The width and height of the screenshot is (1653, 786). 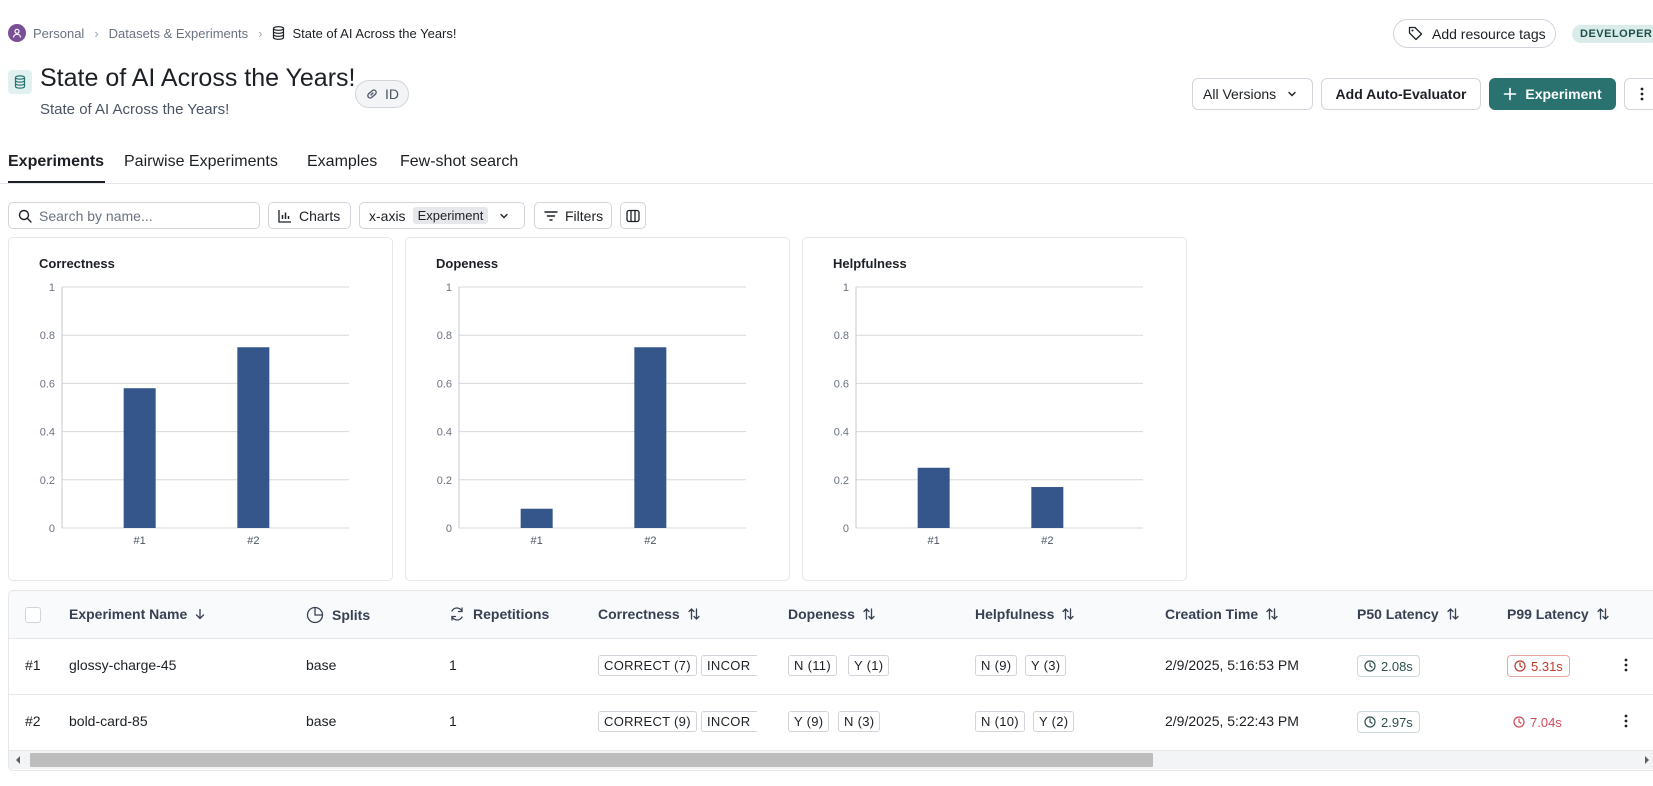 What do you see at coordinates (382, 94) in the screenshot?
I see `copy-id-button: ID` at bounding box center [382, 94].